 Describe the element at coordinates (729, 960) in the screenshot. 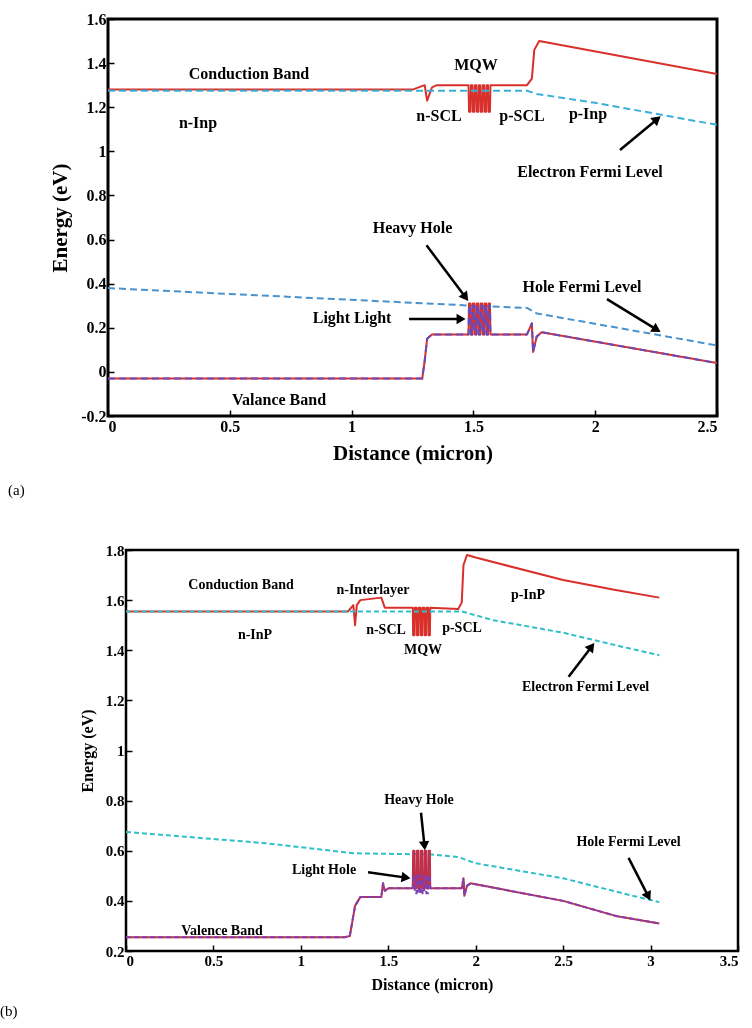

I see `x-tick-label: 3.5` at that location.